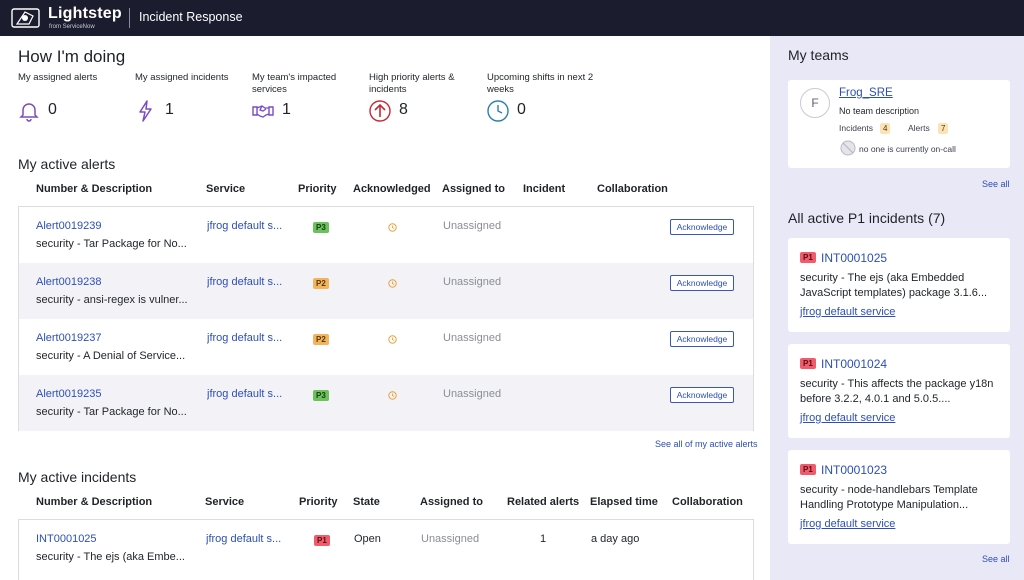 This screenshot has width=1024, height=580. Describe the element at coordinates (26, 18) in the screenshot. I see `lightstep-logo-icon` at that location.